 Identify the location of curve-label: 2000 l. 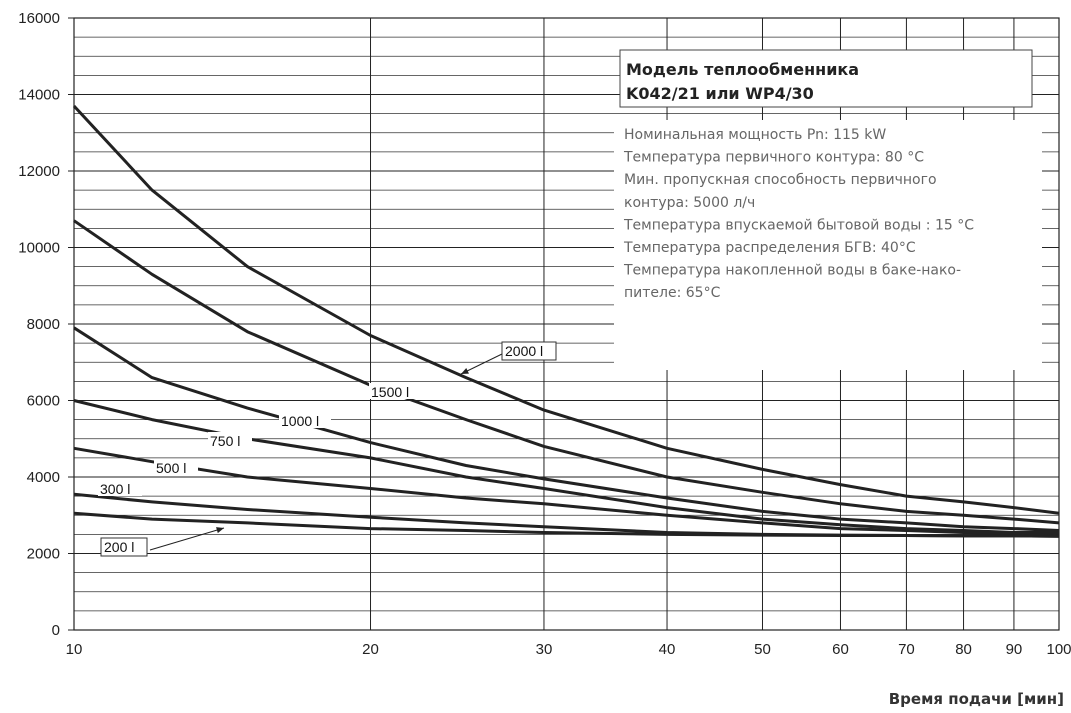
(524, 351).